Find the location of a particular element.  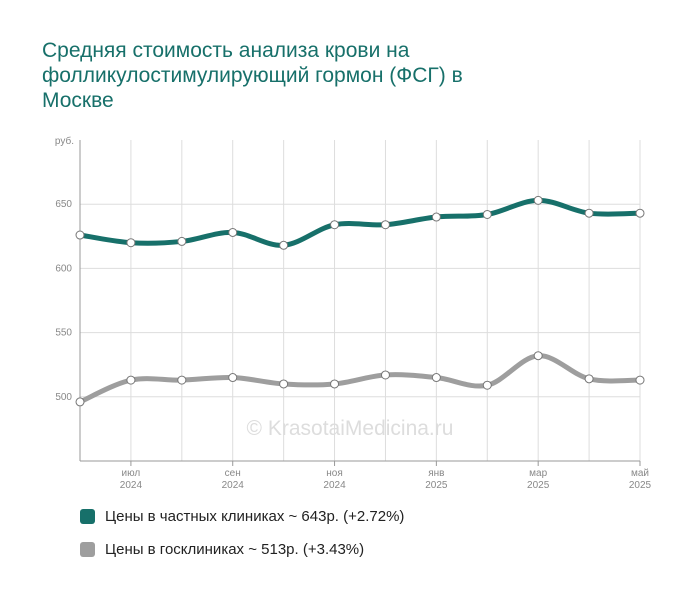

legend-label: Цены в частных клиниках ~ 643р. (+2.72%) is located at coordinates (255, 516).